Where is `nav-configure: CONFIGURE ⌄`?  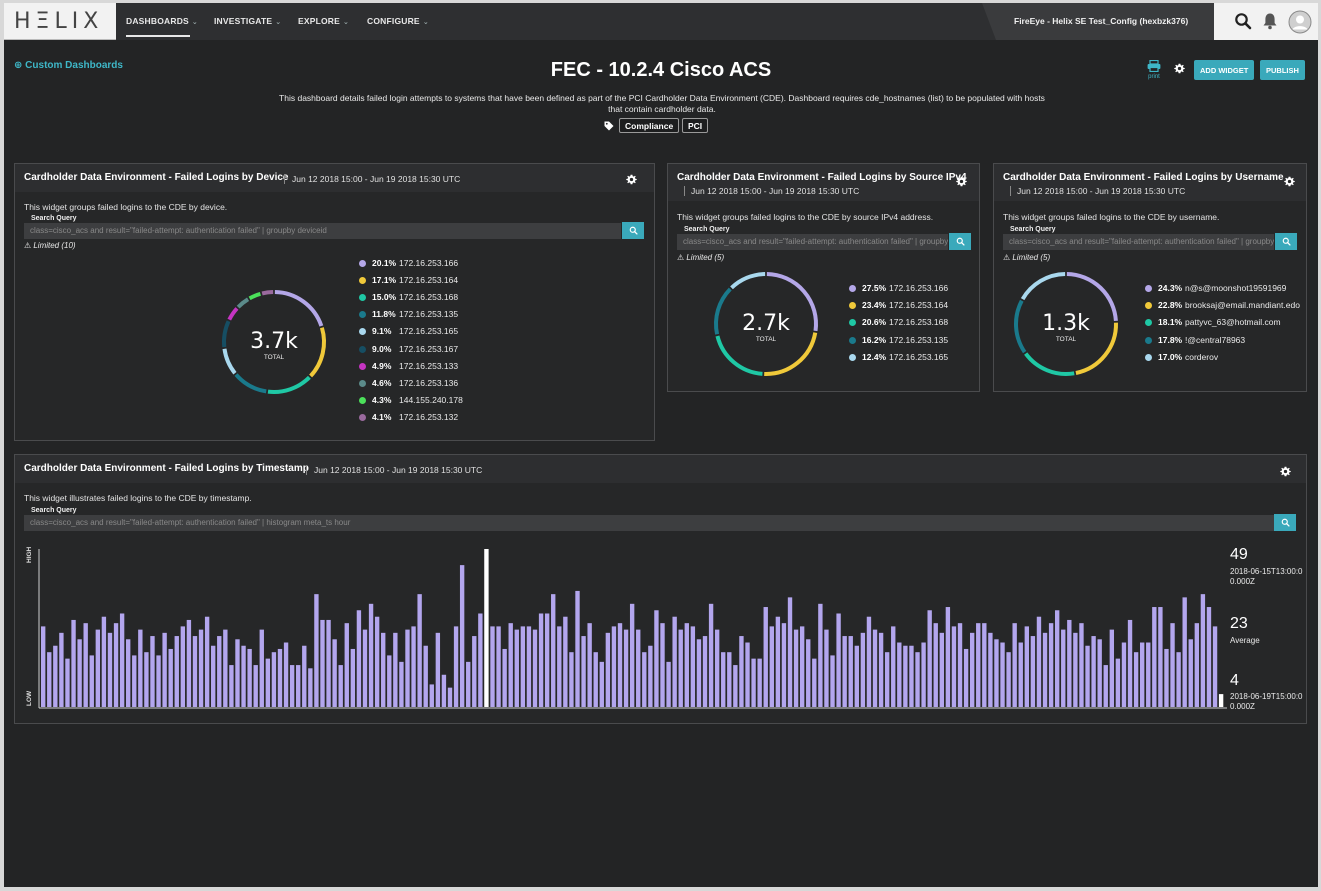
nav-configure: CONFIGURE ⌄ is located at coordinates (398, 21).